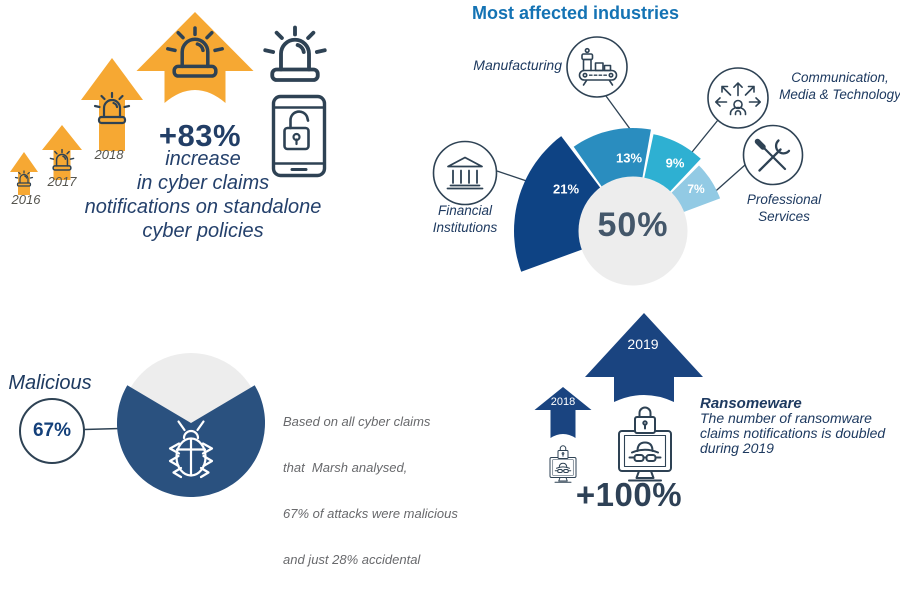 This screenshot has height=599, width=900. I want to click on label-financial-institutions: Financial Institutions, so click(465, 219).